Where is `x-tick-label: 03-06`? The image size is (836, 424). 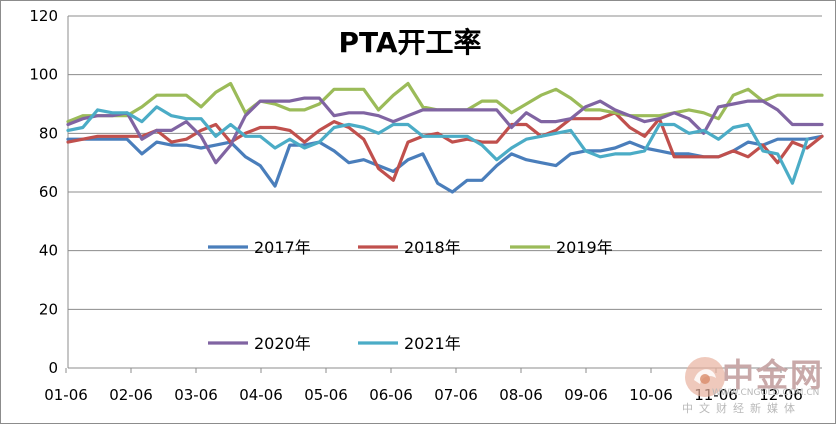 x-tick-label: 03-06 is located at coordinates (196, 395).